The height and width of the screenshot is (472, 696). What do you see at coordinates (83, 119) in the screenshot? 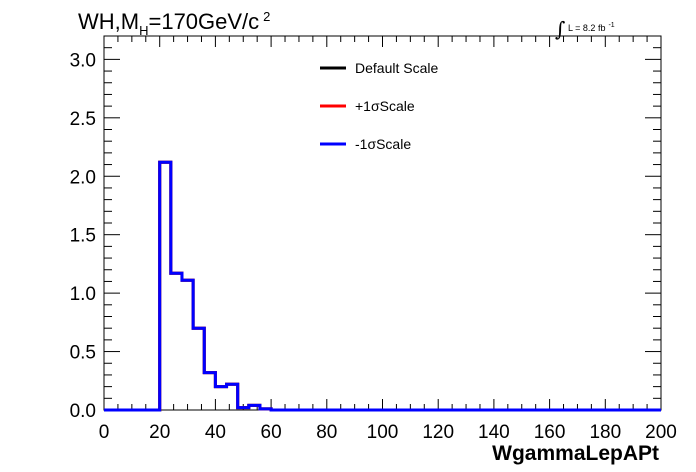
I see `y-tick-label: 2.5` at bounding box center [83, 119].